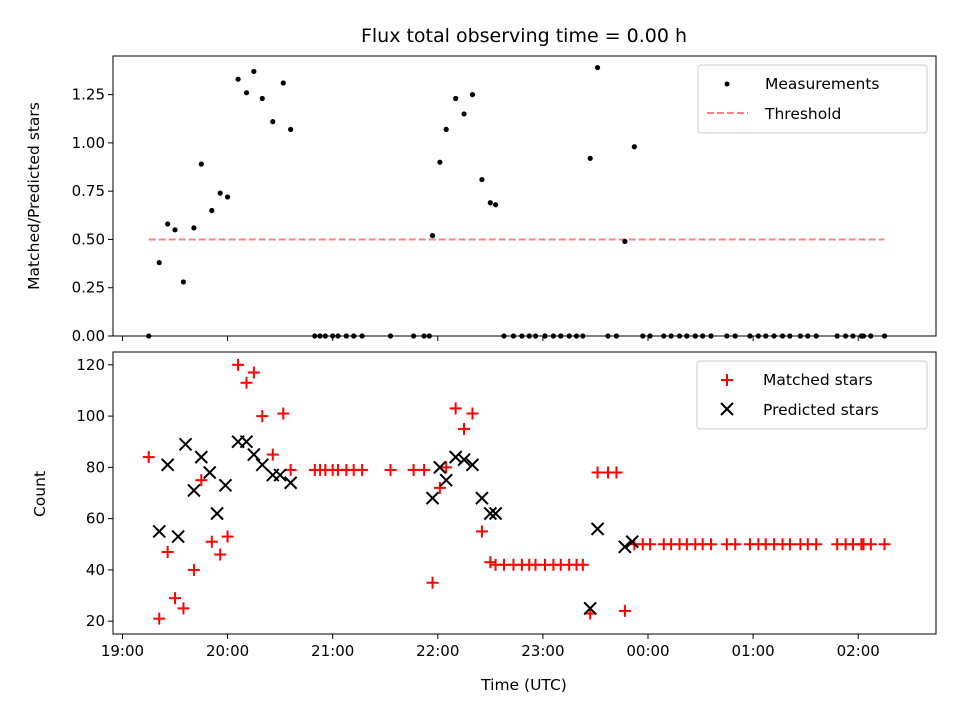 Image resolution: width=960 pixels, height=720 pixels. Describe the element at coordinates (647, 651) in the screenshot. I see `bottom-x-tick-label: 00:00` at that location.